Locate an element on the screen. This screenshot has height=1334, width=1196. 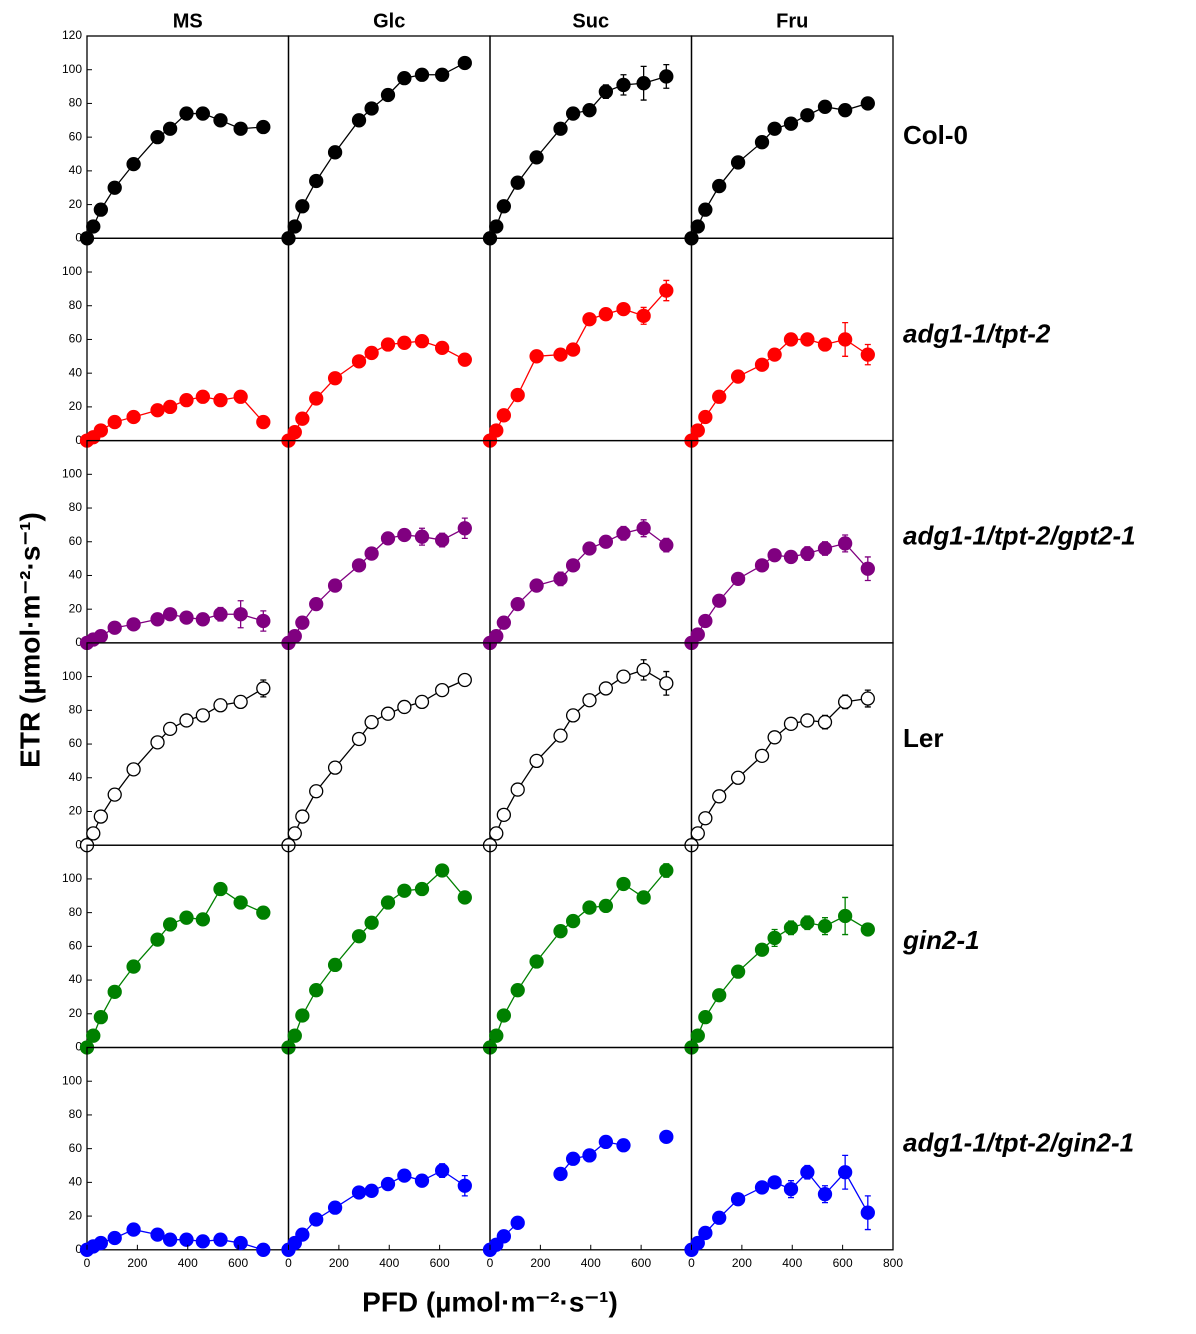
y-tick-label: 100 is located at coordinates (72, 1080).